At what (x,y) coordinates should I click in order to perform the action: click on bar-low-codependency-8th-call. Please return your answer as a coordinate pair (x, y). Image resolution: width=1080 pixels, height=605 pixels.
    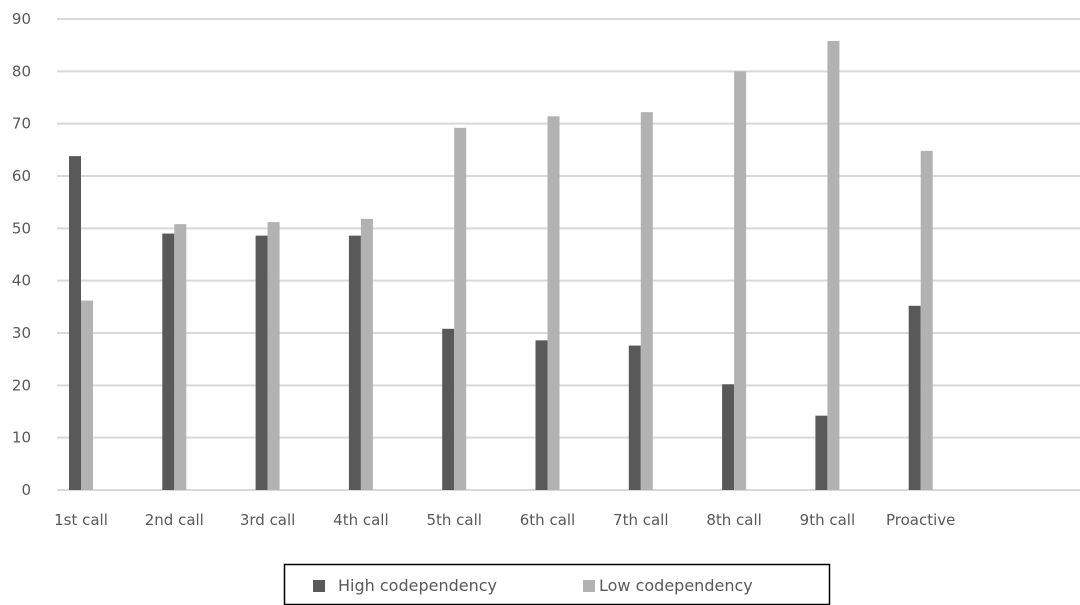
    Looking at the image, I should click on (740, 280).